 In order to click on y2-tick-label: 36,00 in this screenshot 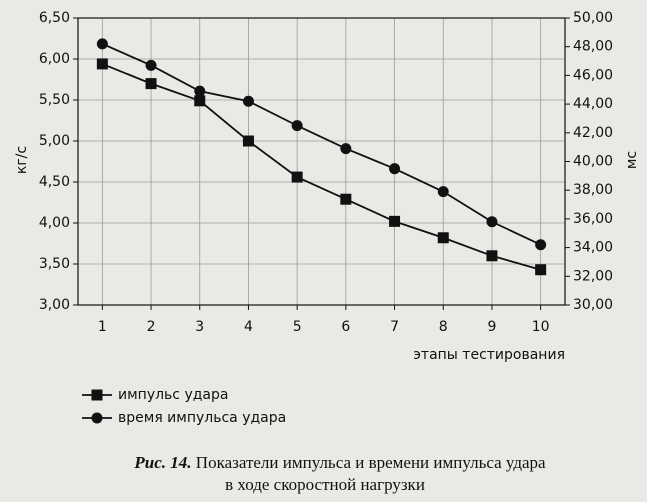, I will do `click(593, 219)`.